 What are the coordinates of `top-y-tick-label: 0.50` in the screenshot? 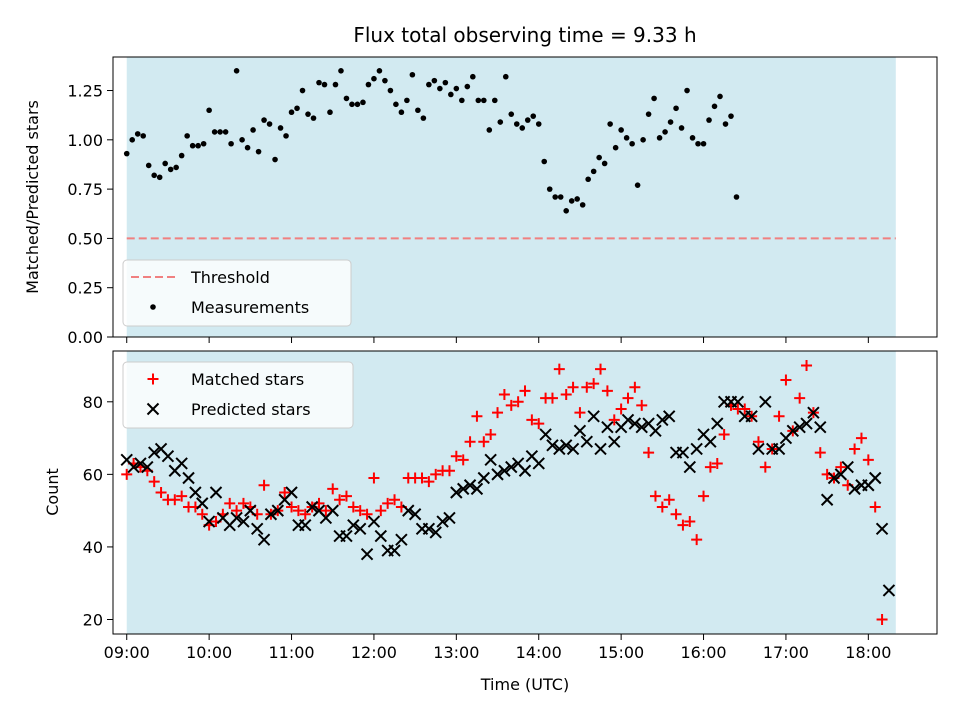 It's located at (85, 238).